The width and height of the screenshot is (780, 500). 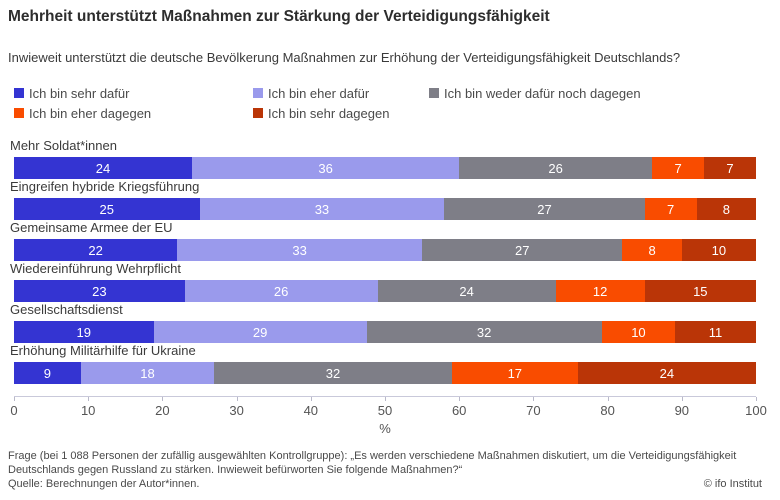 I want to click on bar-segment: 18, so click(x=147, y=373).